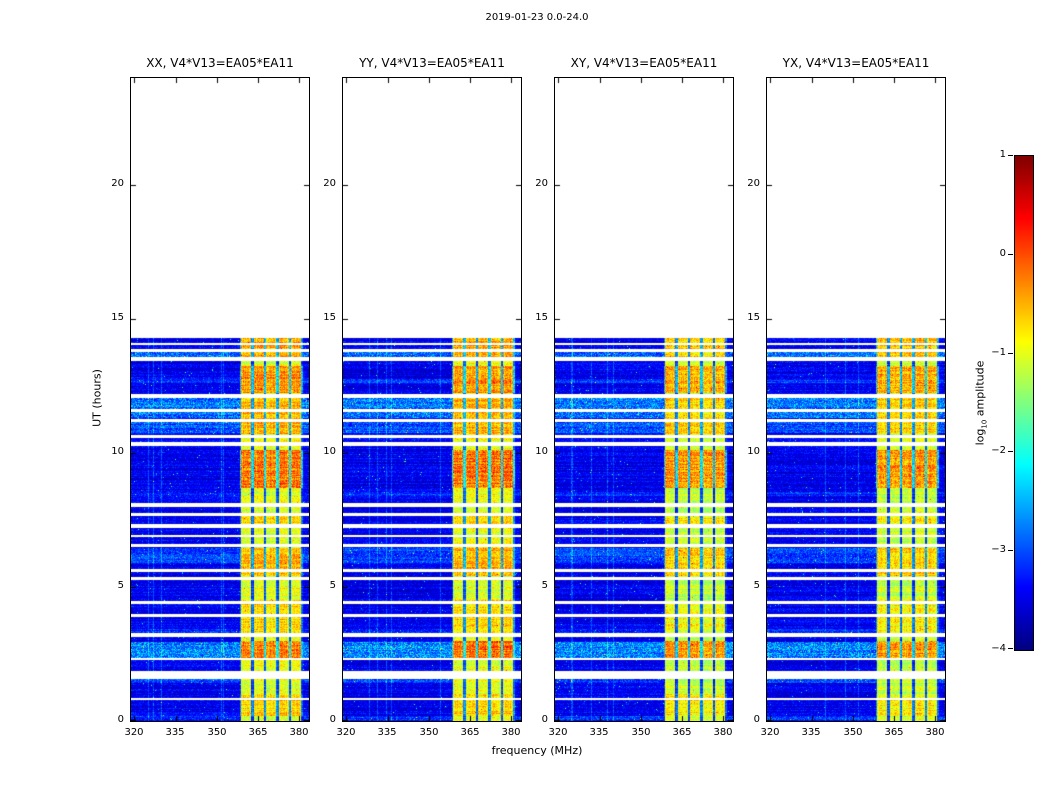 The height and width of the screenshot is (800, 1050). What do you see at coordinates (998, 450) in the screenshot?
I see `colorbar-tick-label: −2` at bounding box center [998, 450].